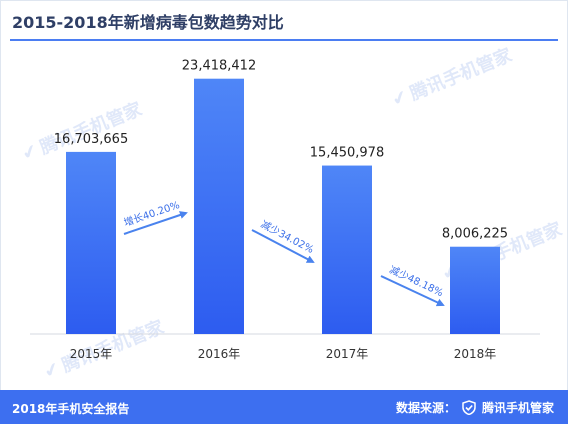  What do you see at coordinates (71, 409) in the screenshot?
I see `report-name: 2018年手机安全报告` at bounding box center [71, 409].